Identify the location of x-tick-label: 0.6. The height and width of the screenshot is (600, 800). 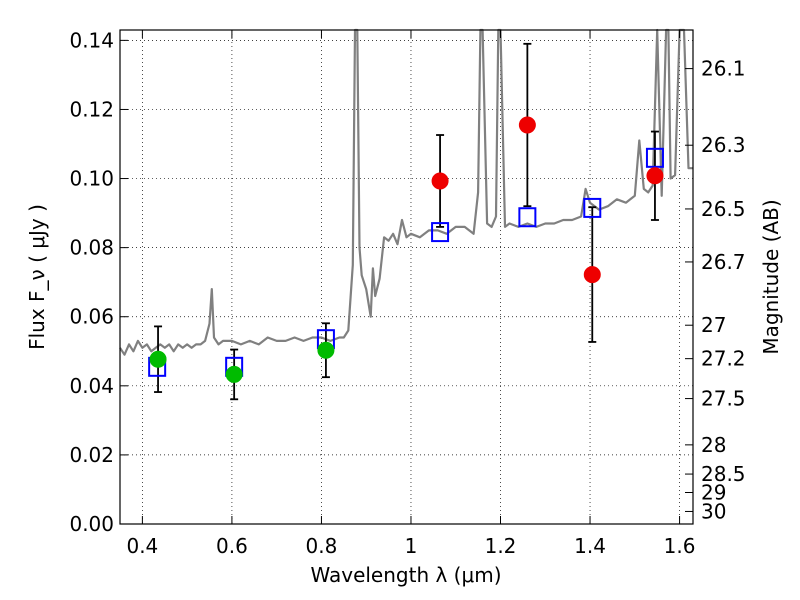
(232, 546).